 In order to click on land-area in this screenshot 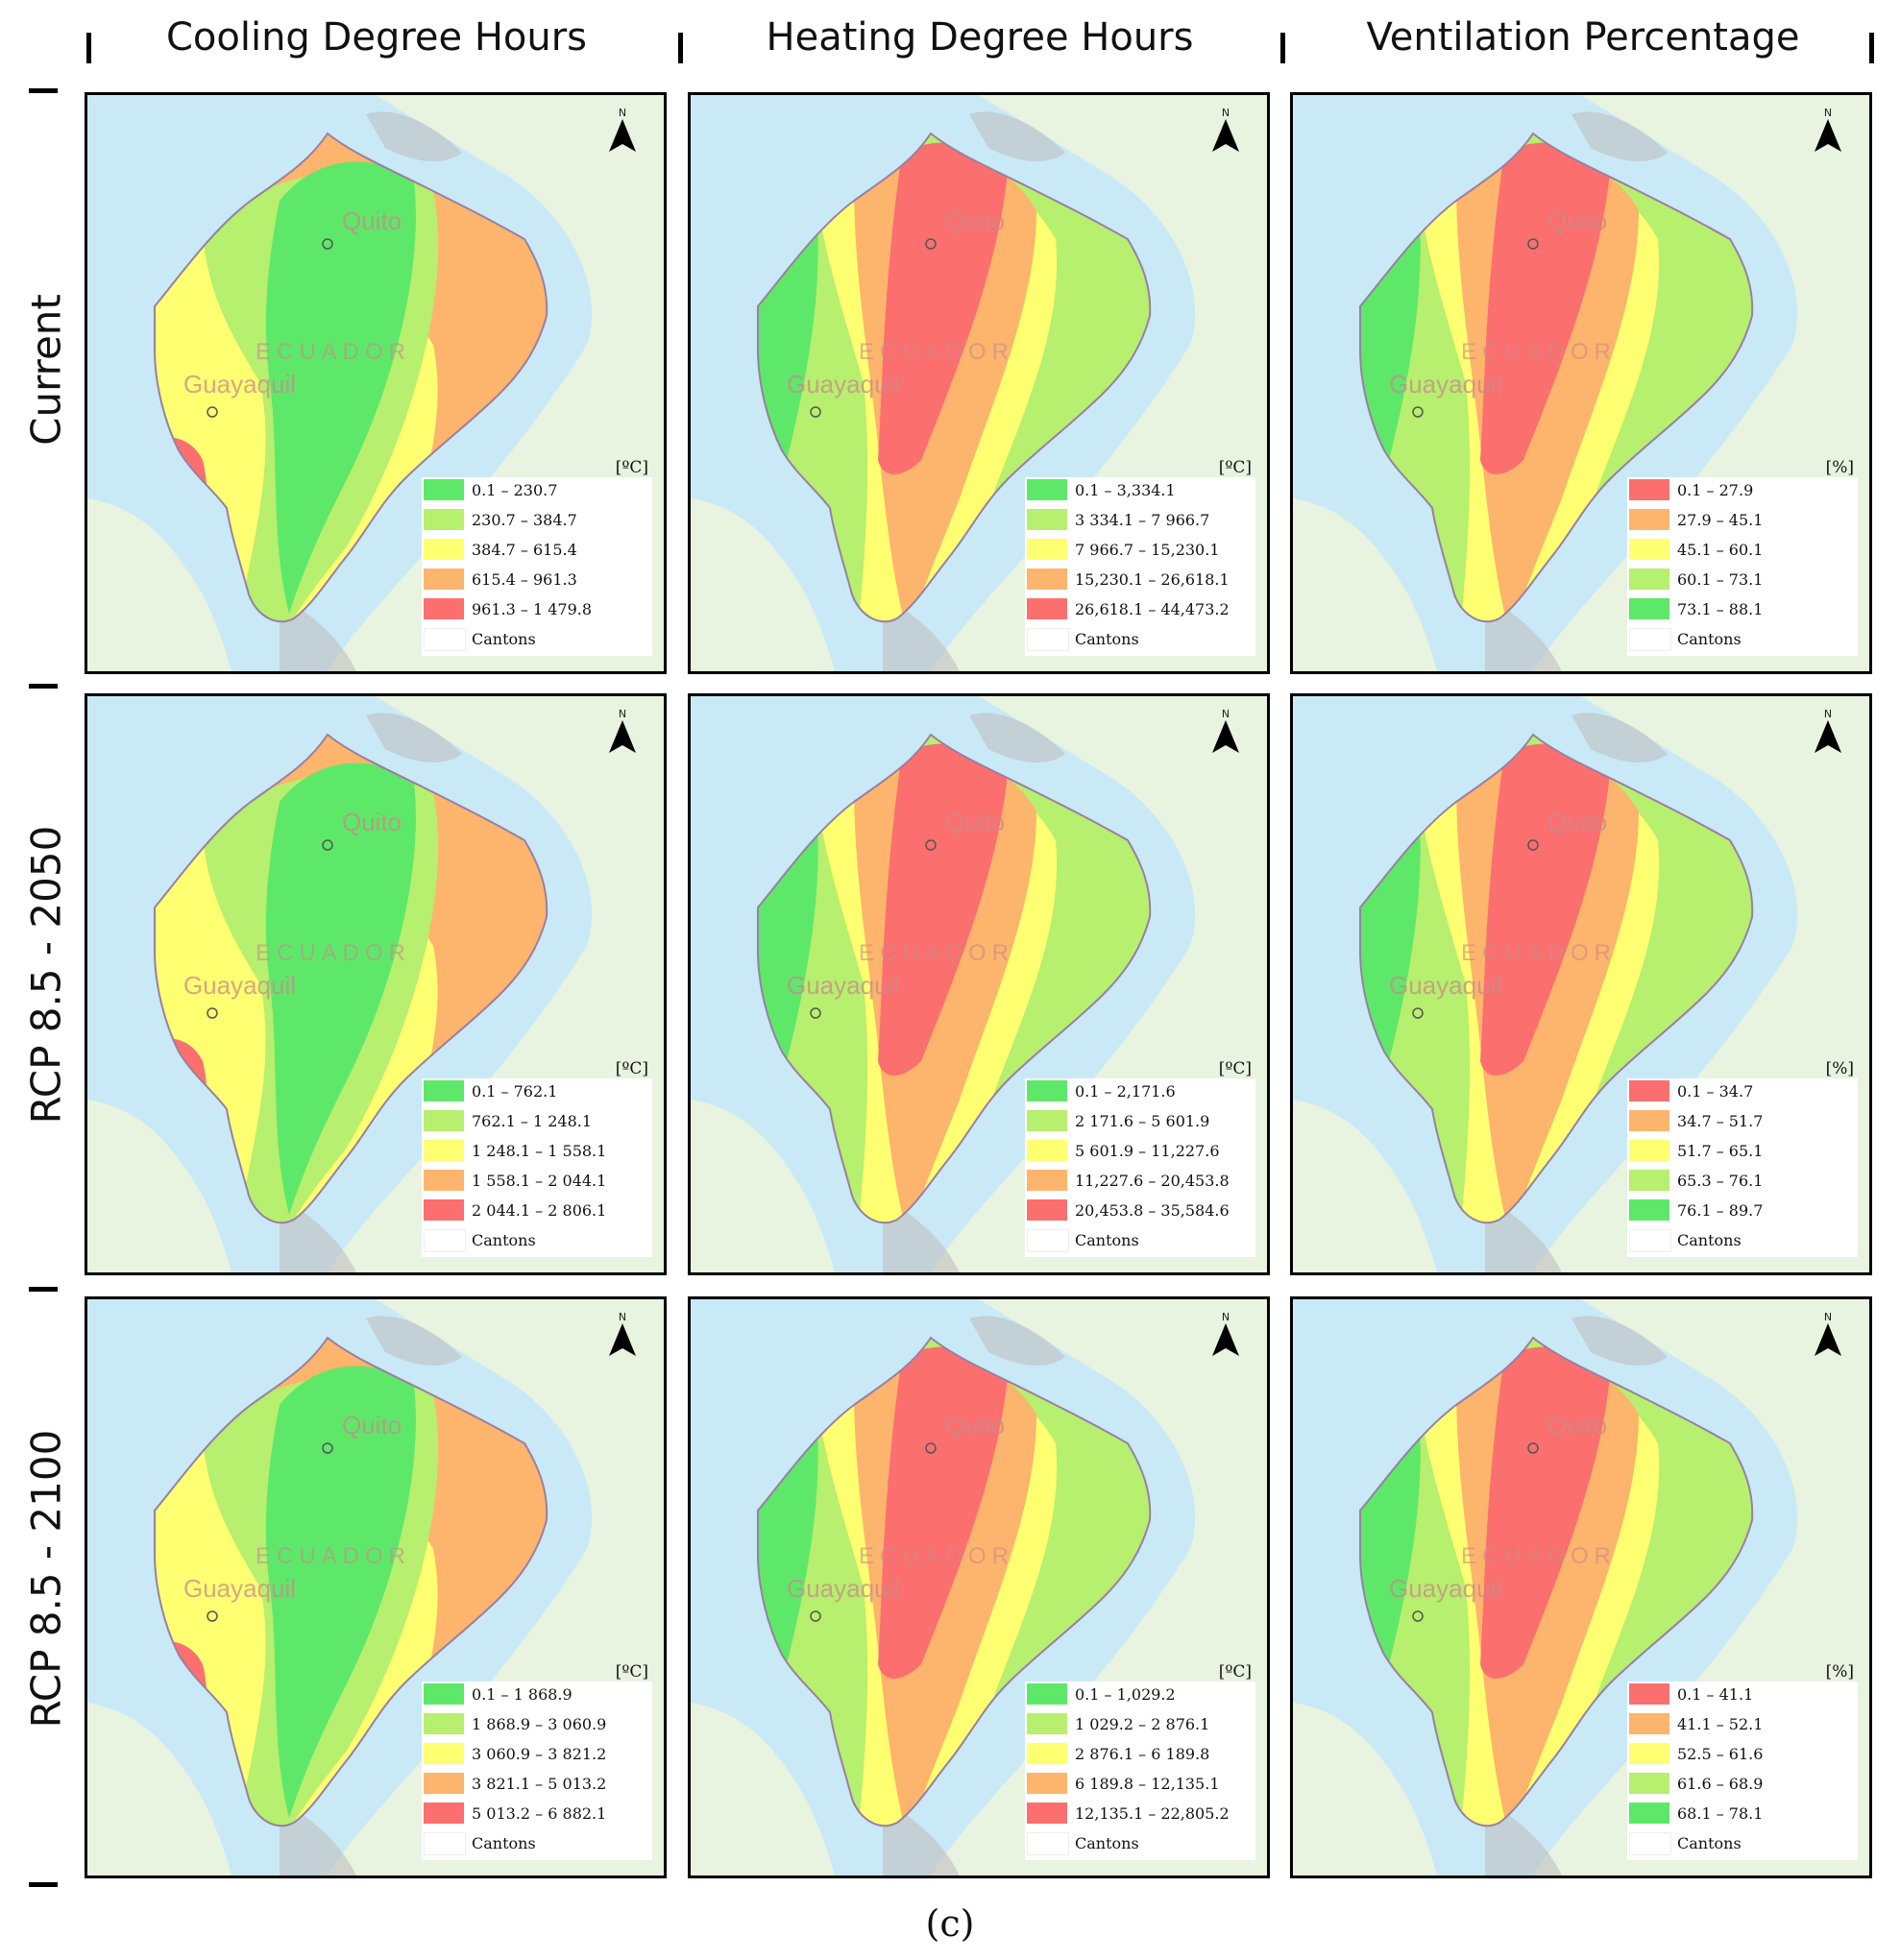, I will do `click(1365, 584)`.